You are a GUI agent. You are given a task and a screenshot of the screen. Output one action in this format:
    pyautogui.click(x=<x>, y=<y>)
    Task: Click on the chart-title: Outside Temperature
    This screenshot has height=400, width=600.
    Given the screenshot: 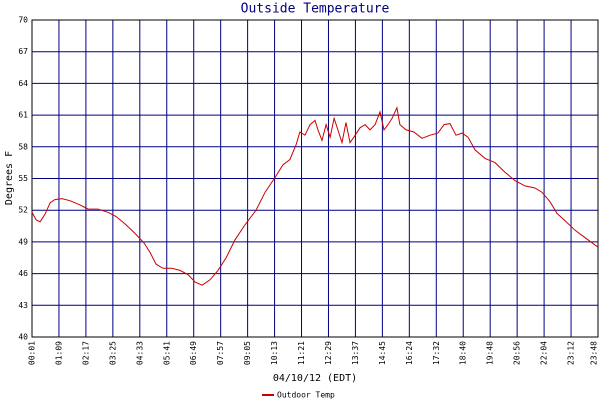 What is the action you would take?
    pyautogui.click(x=315, y=9)
    